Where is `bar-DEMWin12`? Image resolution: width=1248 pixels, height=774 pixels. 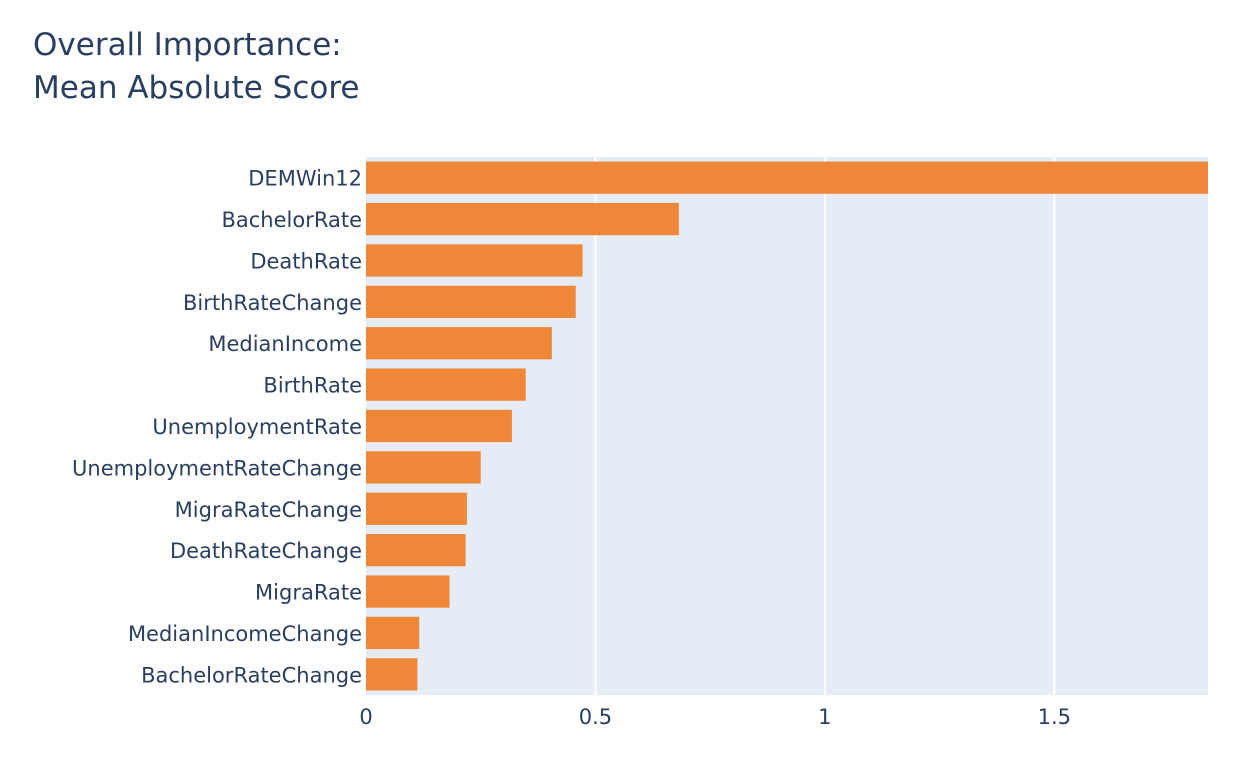
bar-DEMWin12 is located at coordinates (787, 177).